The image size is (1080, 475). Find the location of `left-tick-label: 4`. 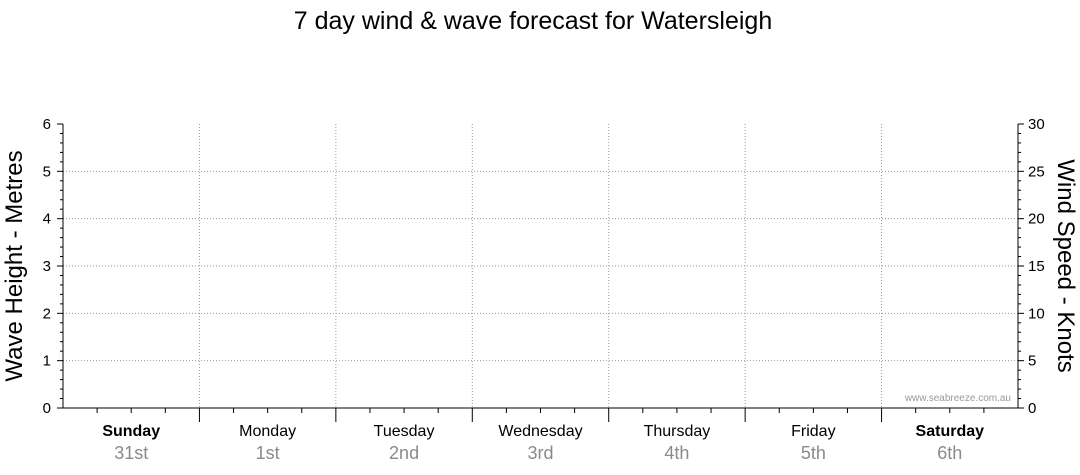

left-tick-label: 4 is located at coordinates (47, 219).